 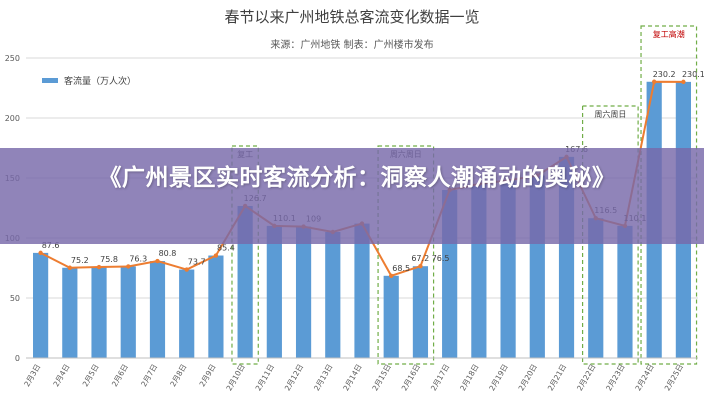 I want to click on data-label: 80.8, so click(x=168, y=253).